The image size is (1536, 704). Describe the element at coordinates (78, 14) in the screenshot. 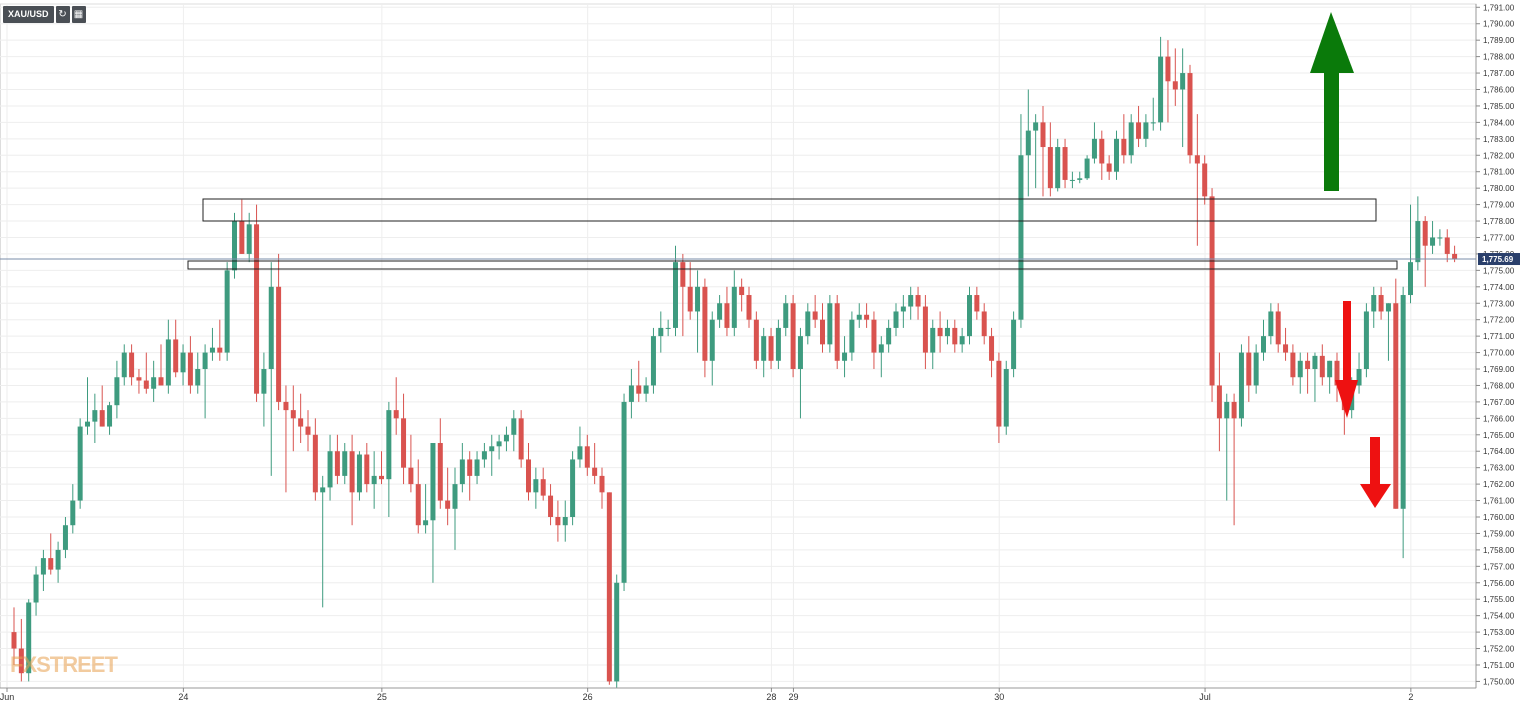

I see `calendar-icon: ▦` at that location.